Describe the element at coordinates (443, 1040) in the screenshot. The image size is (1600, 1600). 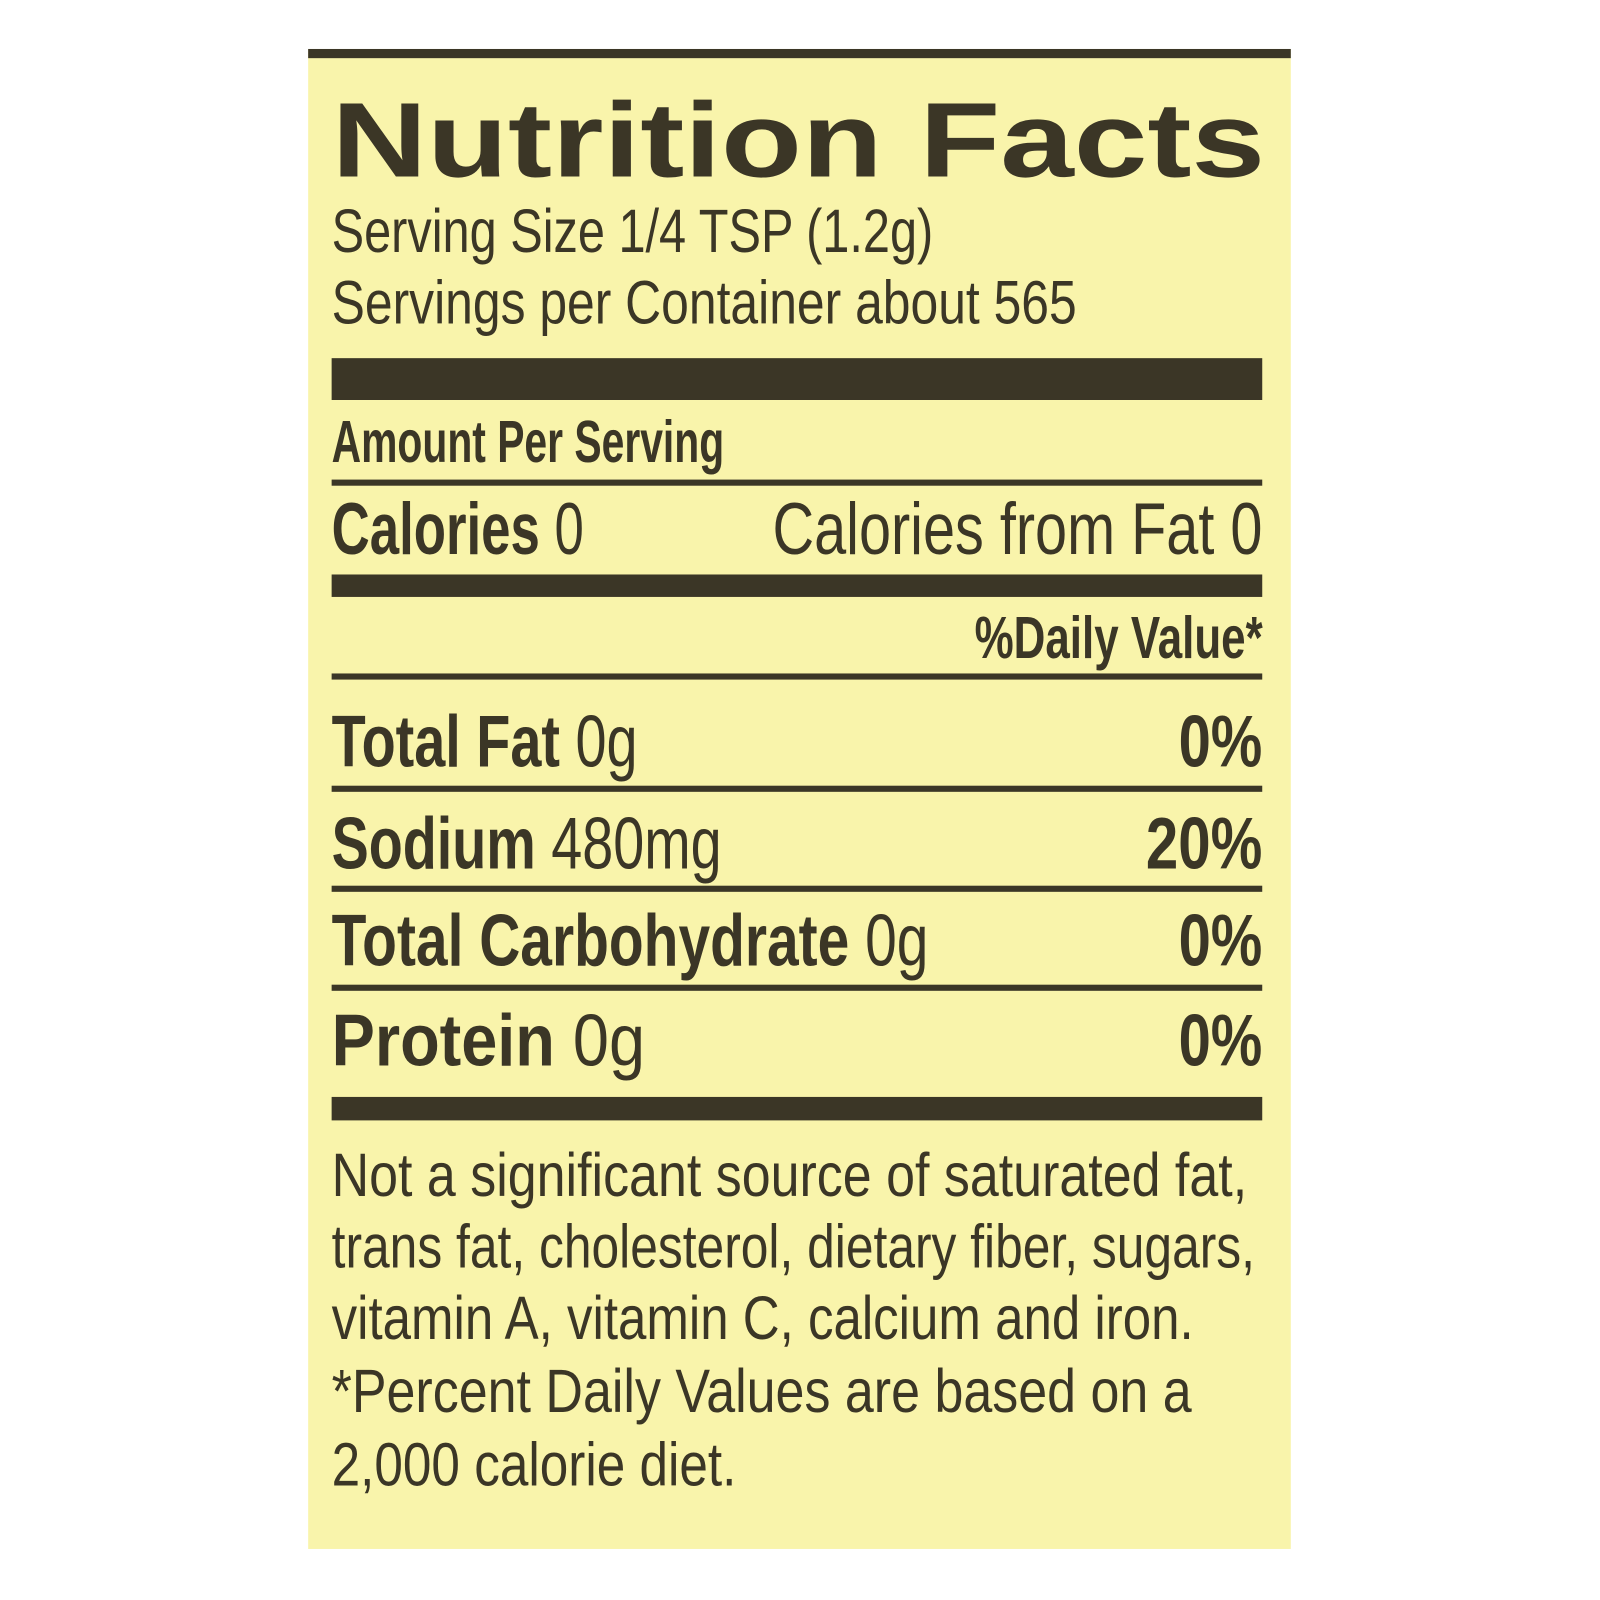
I see `nutrient-name: Protein` at that location.